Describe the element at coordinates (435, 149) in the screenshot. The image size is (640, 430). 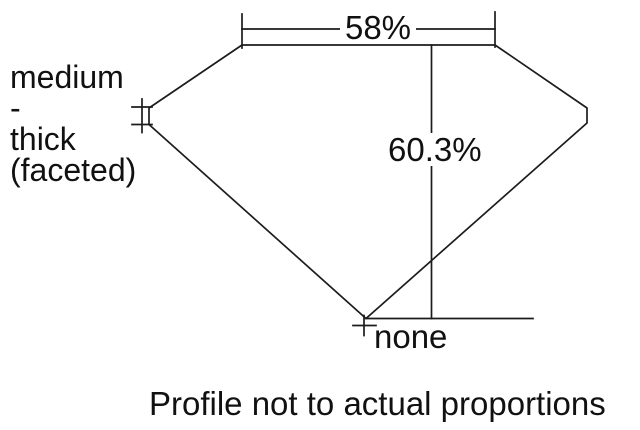
I see `depth-percentage-label: 60.3%` at that location.